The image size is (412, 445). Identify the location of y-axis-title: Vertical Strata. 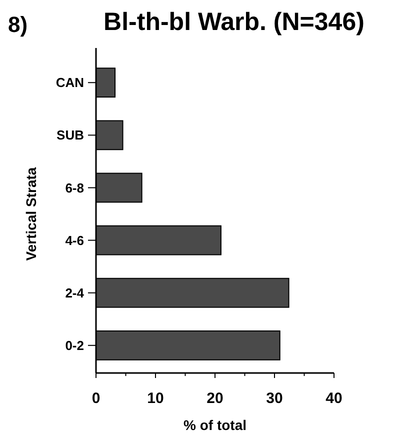
(31, 214).